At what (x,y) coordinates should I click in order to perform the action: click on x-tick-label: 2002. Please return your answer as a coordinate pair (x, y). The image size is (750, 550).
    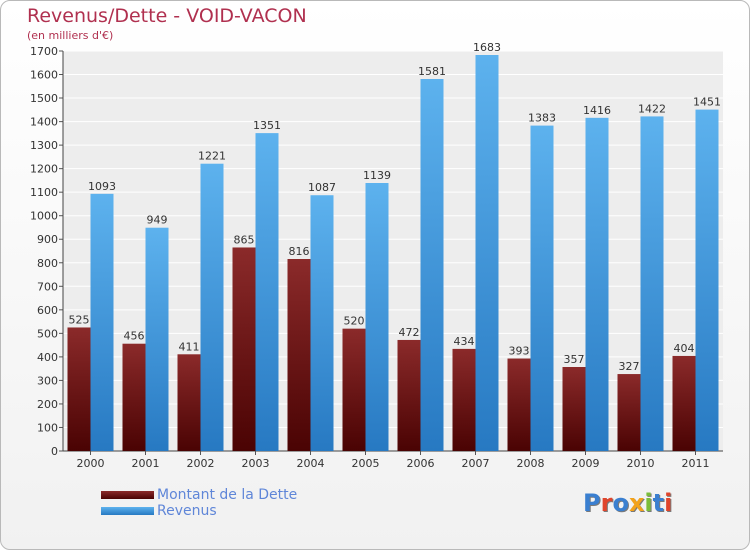
    Looking at the image, I should click on (201, 463).